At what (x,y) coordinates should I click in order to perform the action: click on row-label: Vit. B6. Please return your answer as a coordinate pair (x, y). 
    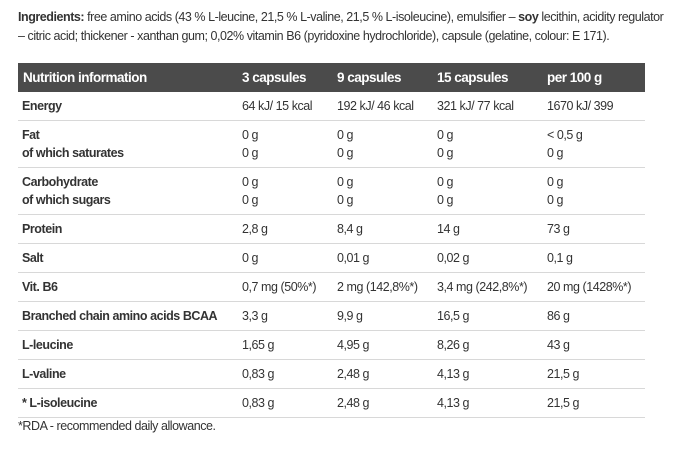
    Looking at the image, I should click on (128, 287).